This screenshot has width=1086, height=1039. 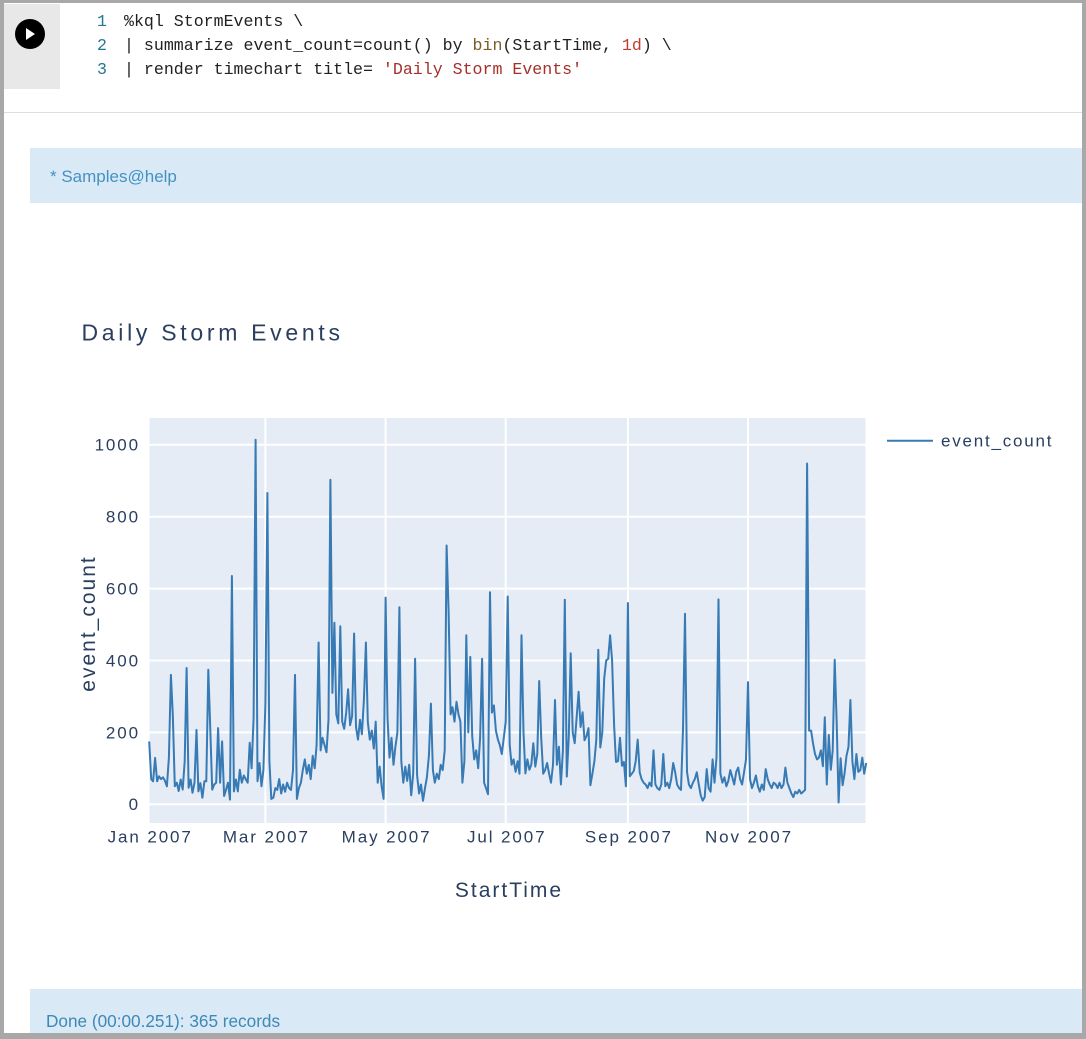 What do you see at coordinates (506, 837) in the screenshot?
I see `svg-text: Jul 2007` at bounding box center [506, 837].